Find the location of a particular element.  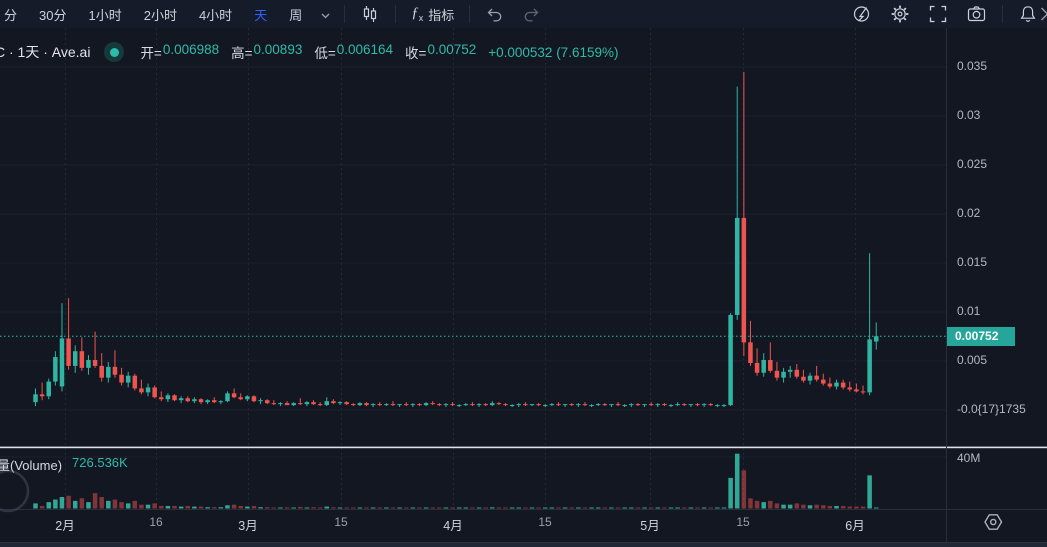

timeframe-menu-button is located at coordinates (325, 14).